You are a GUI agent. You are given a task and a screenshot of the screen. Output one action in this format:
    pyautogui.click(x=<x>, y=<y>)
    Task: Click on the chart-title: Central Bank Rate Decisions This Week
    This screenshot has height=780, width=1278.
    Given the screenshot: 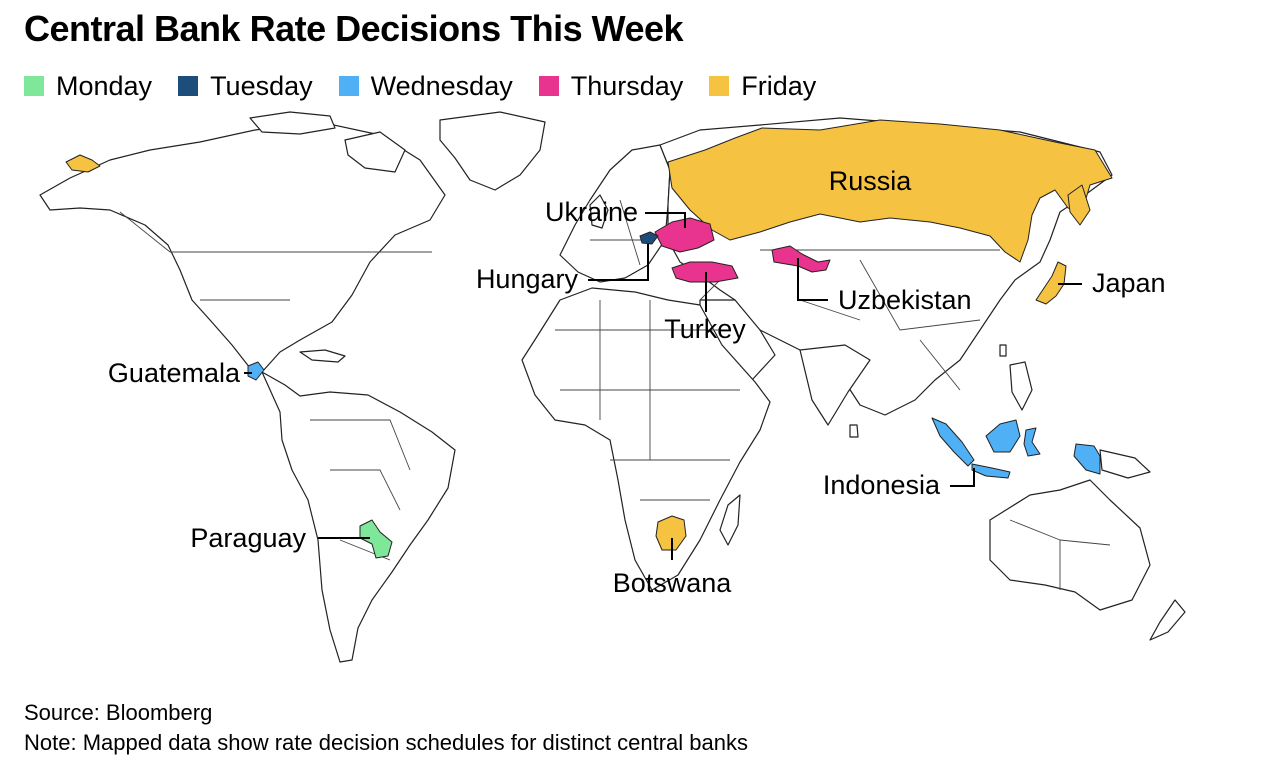 What is the action you would take?
    pyautogui.click(x=354, y=28)
    